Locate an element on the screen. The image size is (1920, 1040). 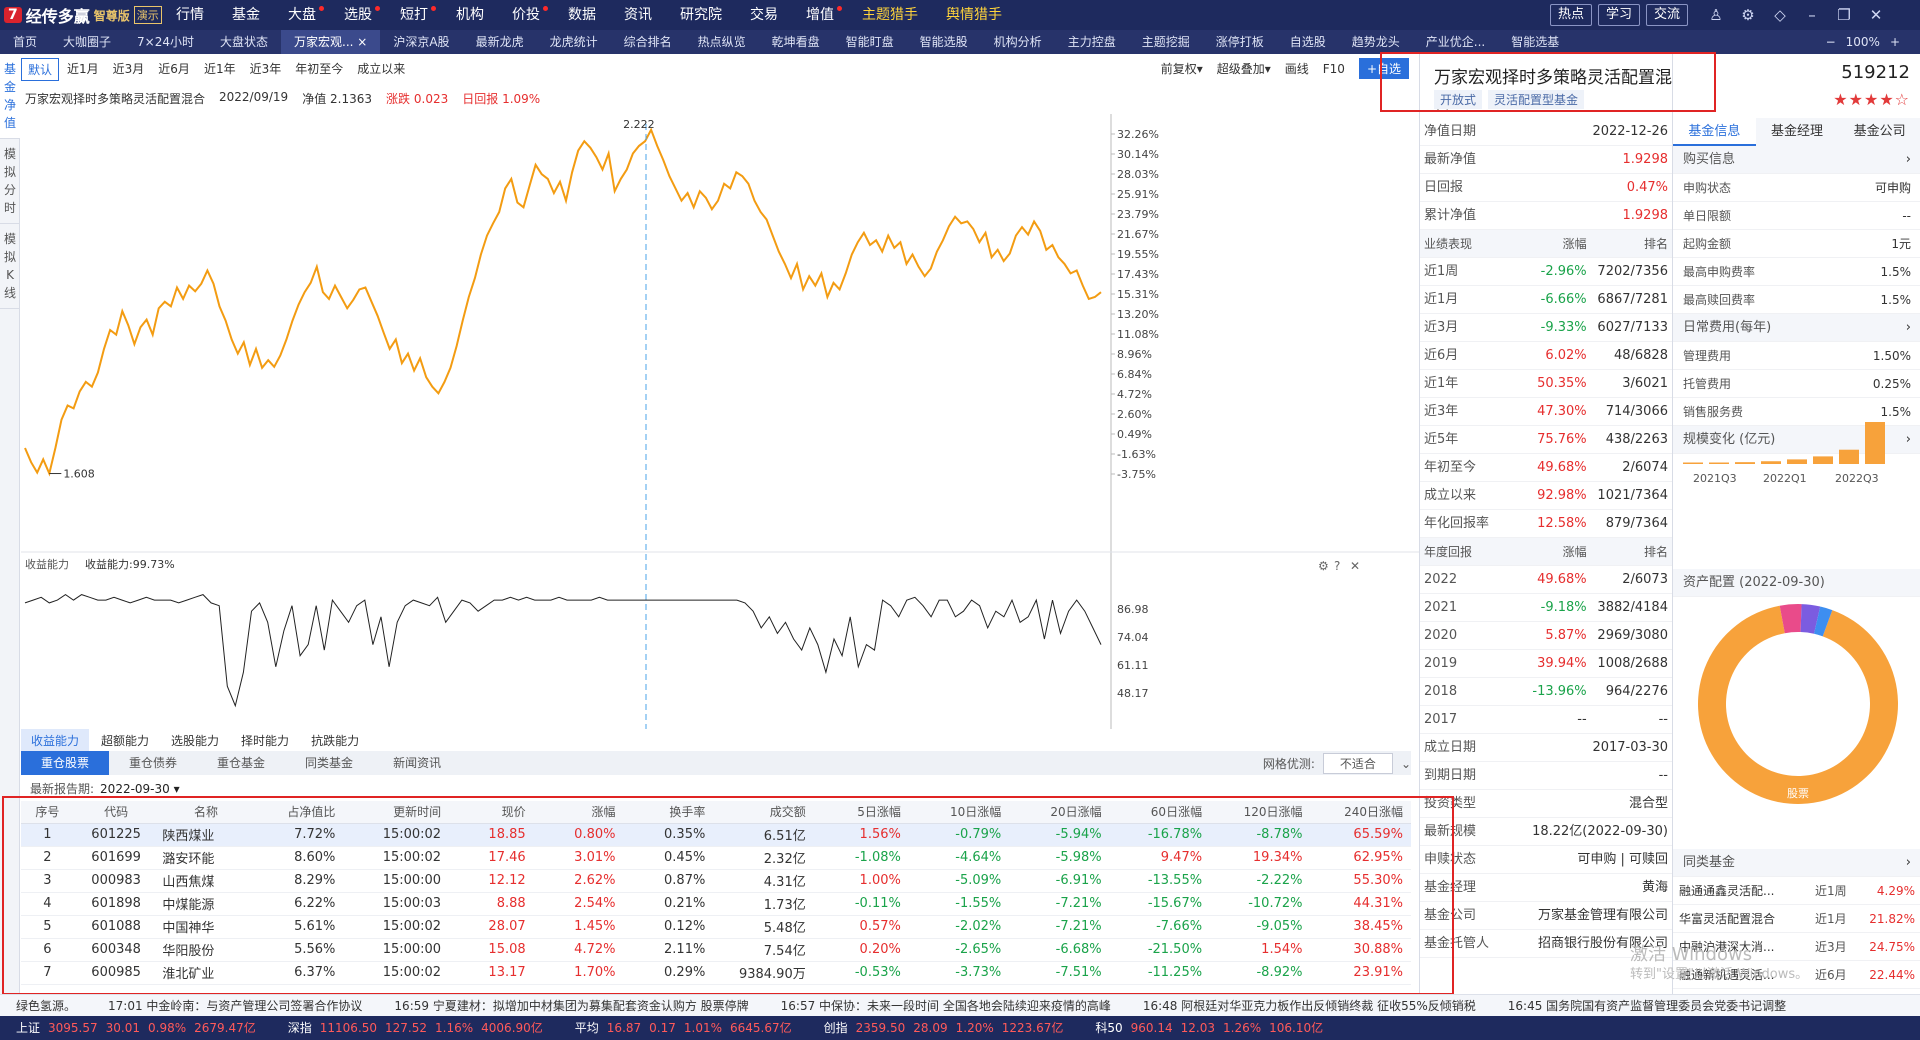
holding-tab-3: 同类基金 is located at coordinates (329, 763).